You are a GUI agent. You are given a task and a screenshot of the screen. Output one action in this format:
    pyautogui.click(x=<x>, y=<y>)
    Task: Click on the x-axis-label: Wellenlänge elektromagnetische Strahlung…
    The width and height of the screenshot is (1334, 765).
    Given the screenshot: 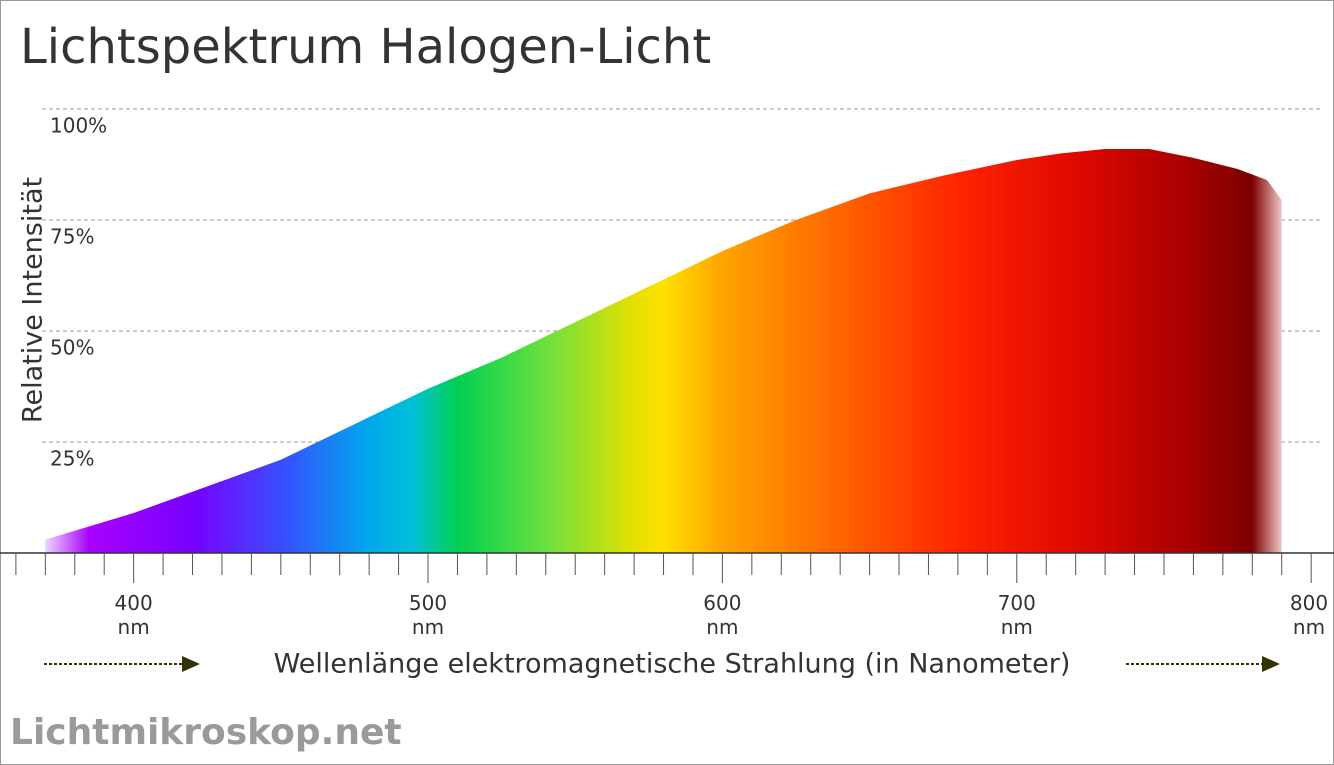 What is the action you would take?
    pyautogui.click(x=672, y=664)
    